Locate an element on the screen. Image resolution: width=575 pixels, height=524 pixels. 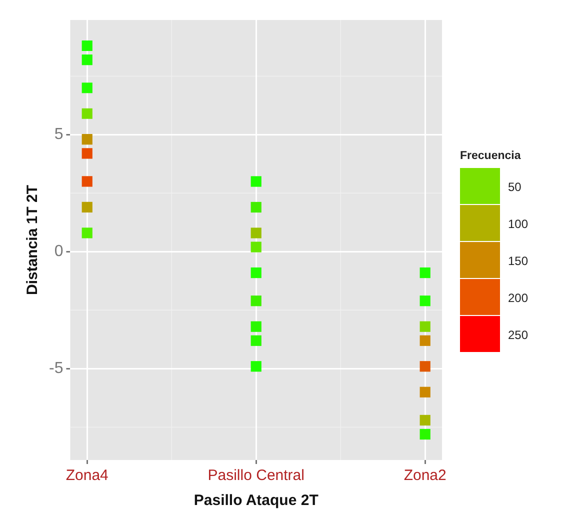
color-bar-label: 200 is located at coordinates (518, 297).